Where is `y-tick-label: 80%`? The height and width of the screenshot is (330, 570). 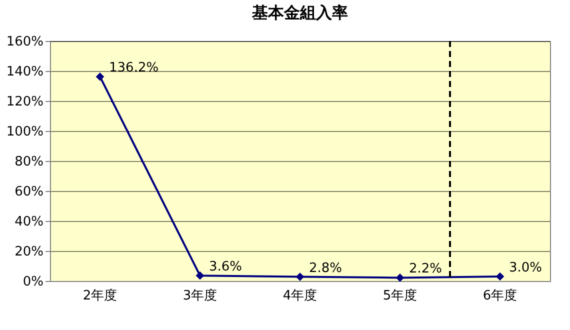 y-tick-label: 80% is located at coordinates (29, 162).